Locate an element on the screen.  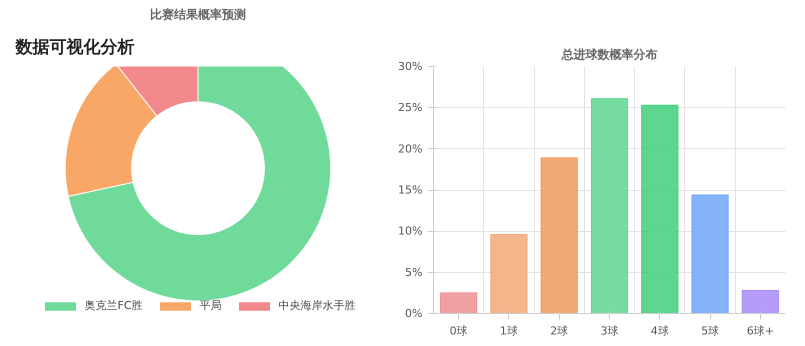
legend-label: 平局 is located at coordinates (211, 305).